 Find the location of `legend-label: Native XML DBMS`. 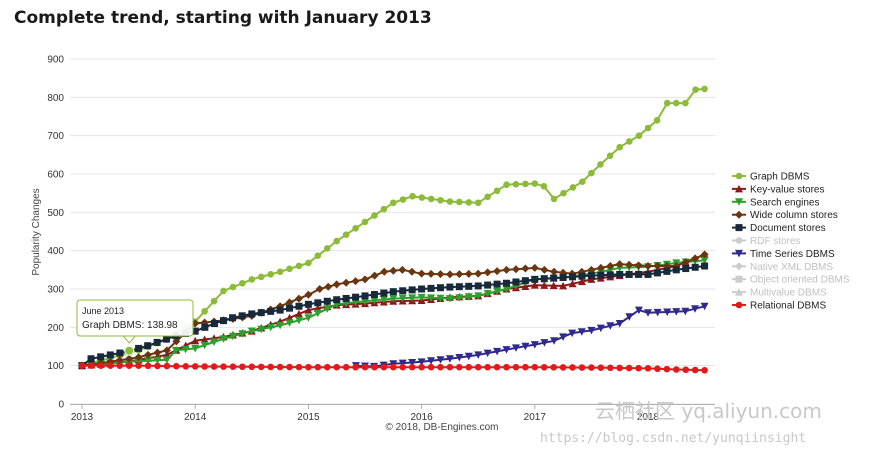

legend-label: Native XML DBMS is located at coordinates (791, 267).